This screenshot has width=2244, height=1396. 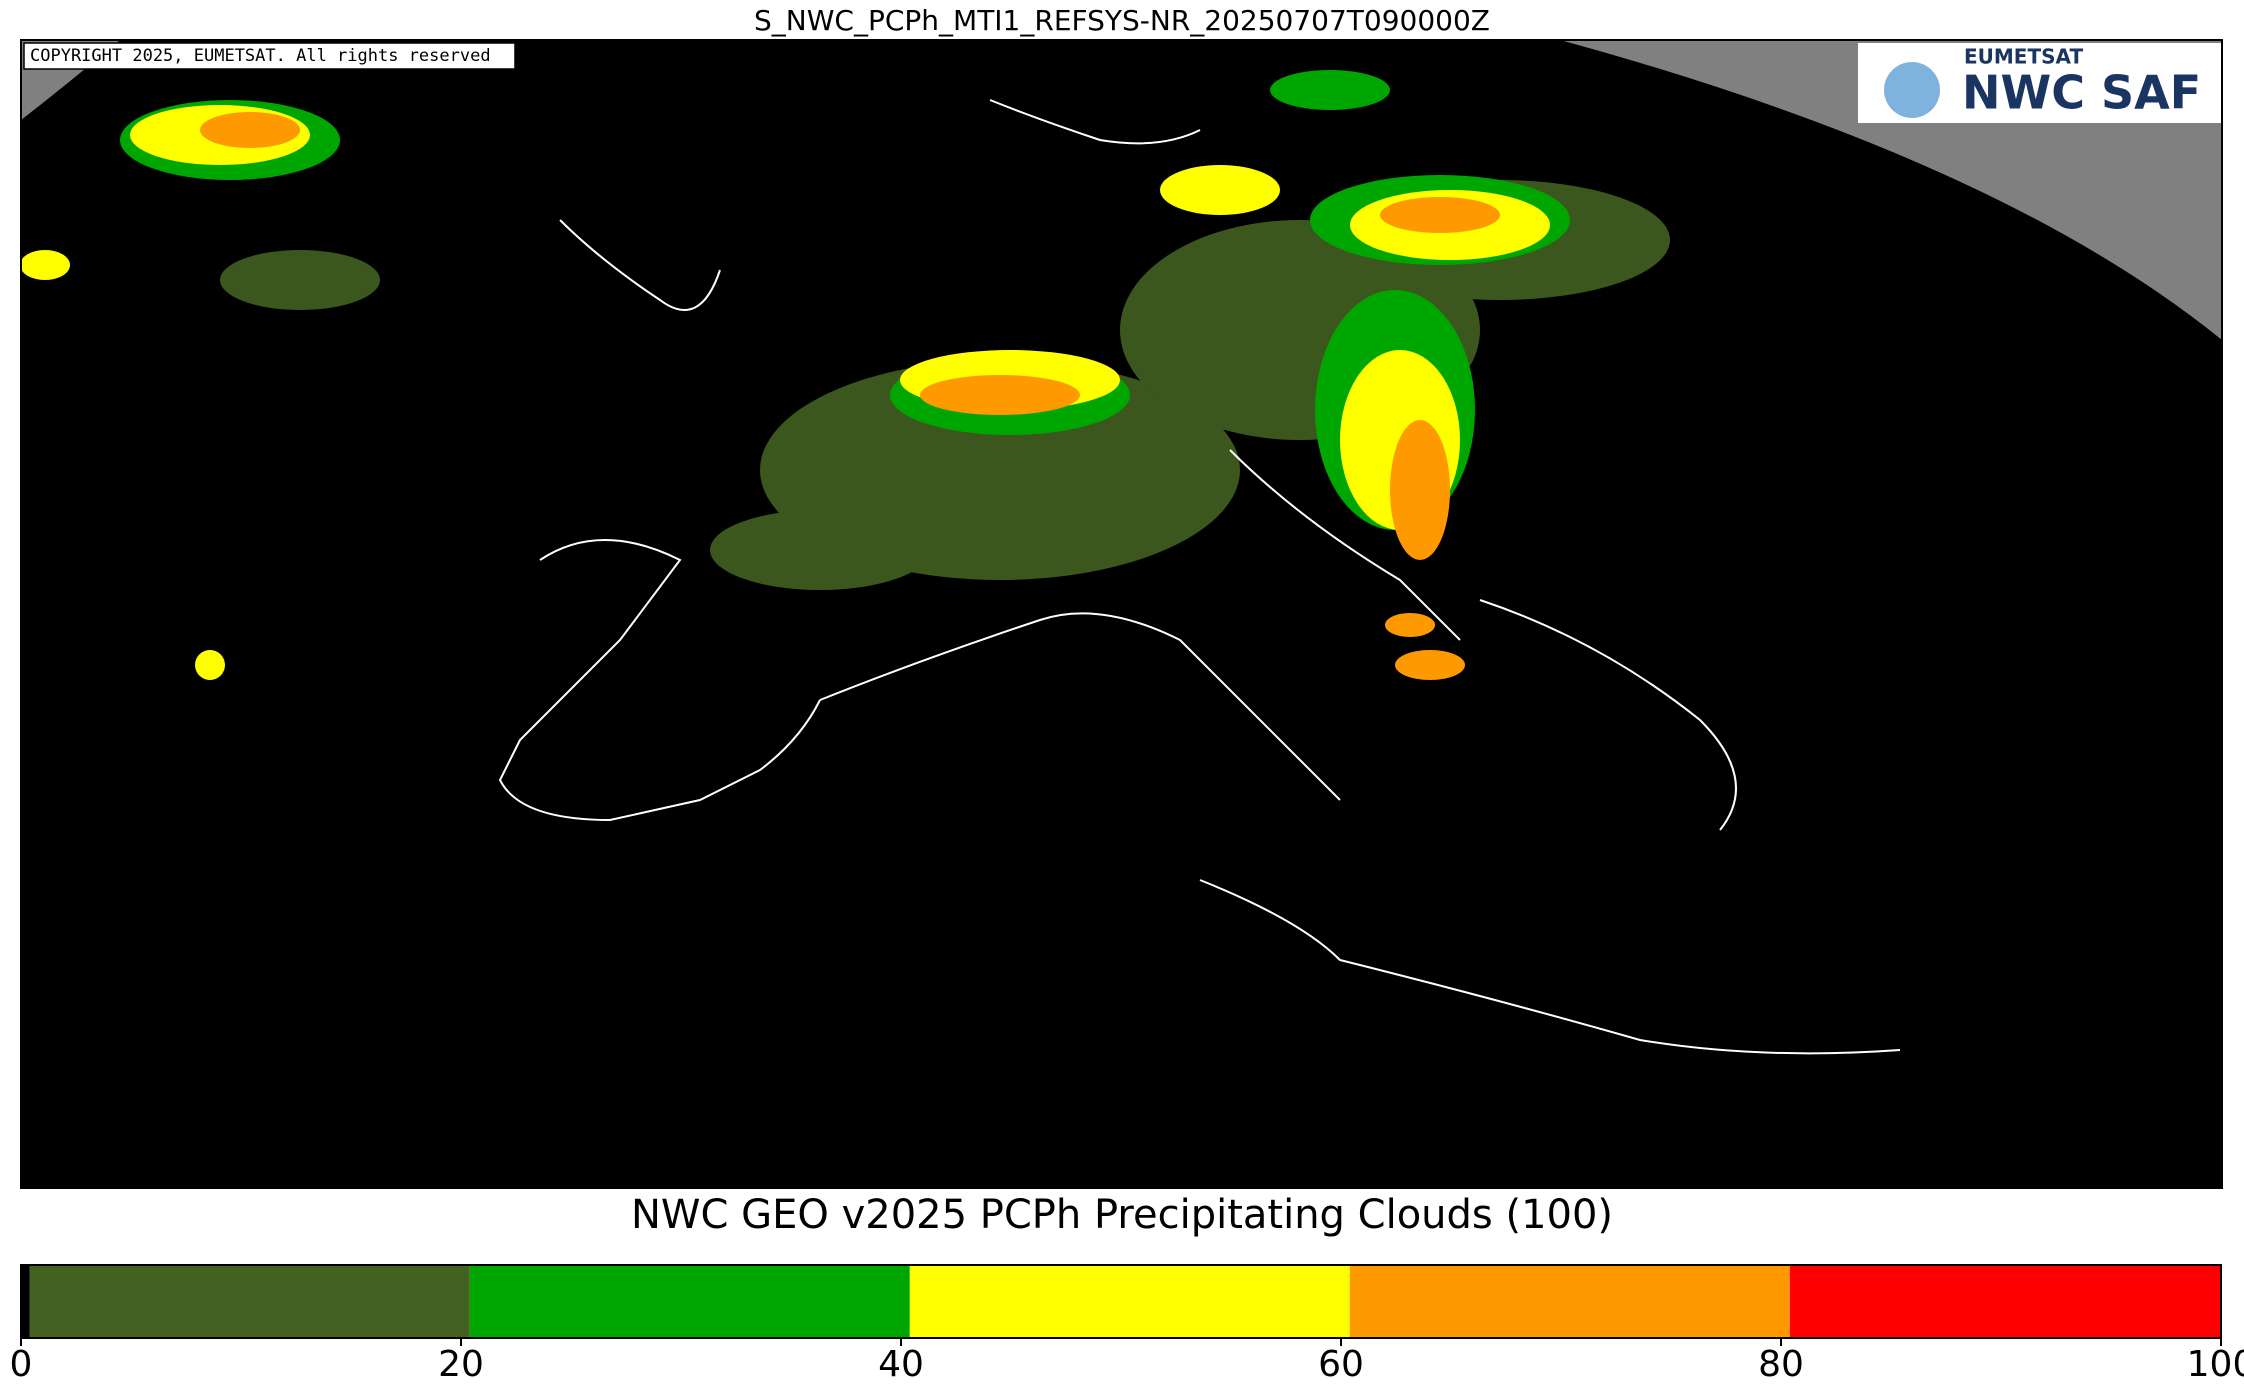 What do you see at coordinates (2023, 57) in the screenshot?
I see `logo-top: EUMETSAT` at bounding box center [2023, 57].